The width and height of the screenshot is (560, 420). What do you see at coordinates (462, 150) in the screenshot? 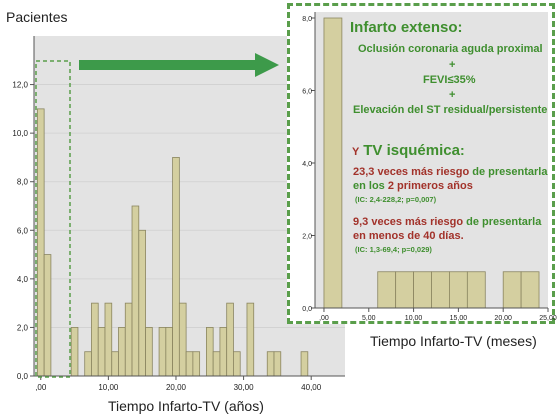
I see `tv-heading-colon: :` at bounding box center [462, 150].